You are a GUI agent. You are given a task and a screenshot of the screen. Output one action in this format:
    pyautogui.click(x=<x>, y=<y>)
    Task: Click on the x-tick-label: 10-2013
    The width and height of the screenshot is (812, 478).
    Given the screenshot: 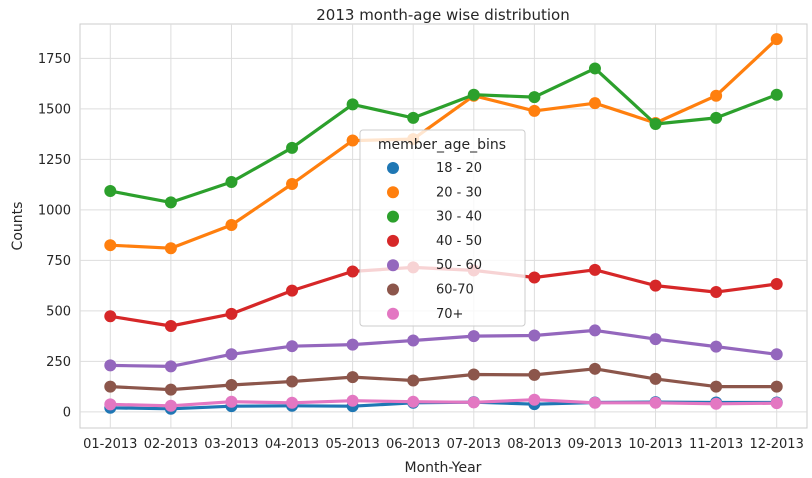 What is the action you would take?
    pyautogui.click(x=655, y=444)
    